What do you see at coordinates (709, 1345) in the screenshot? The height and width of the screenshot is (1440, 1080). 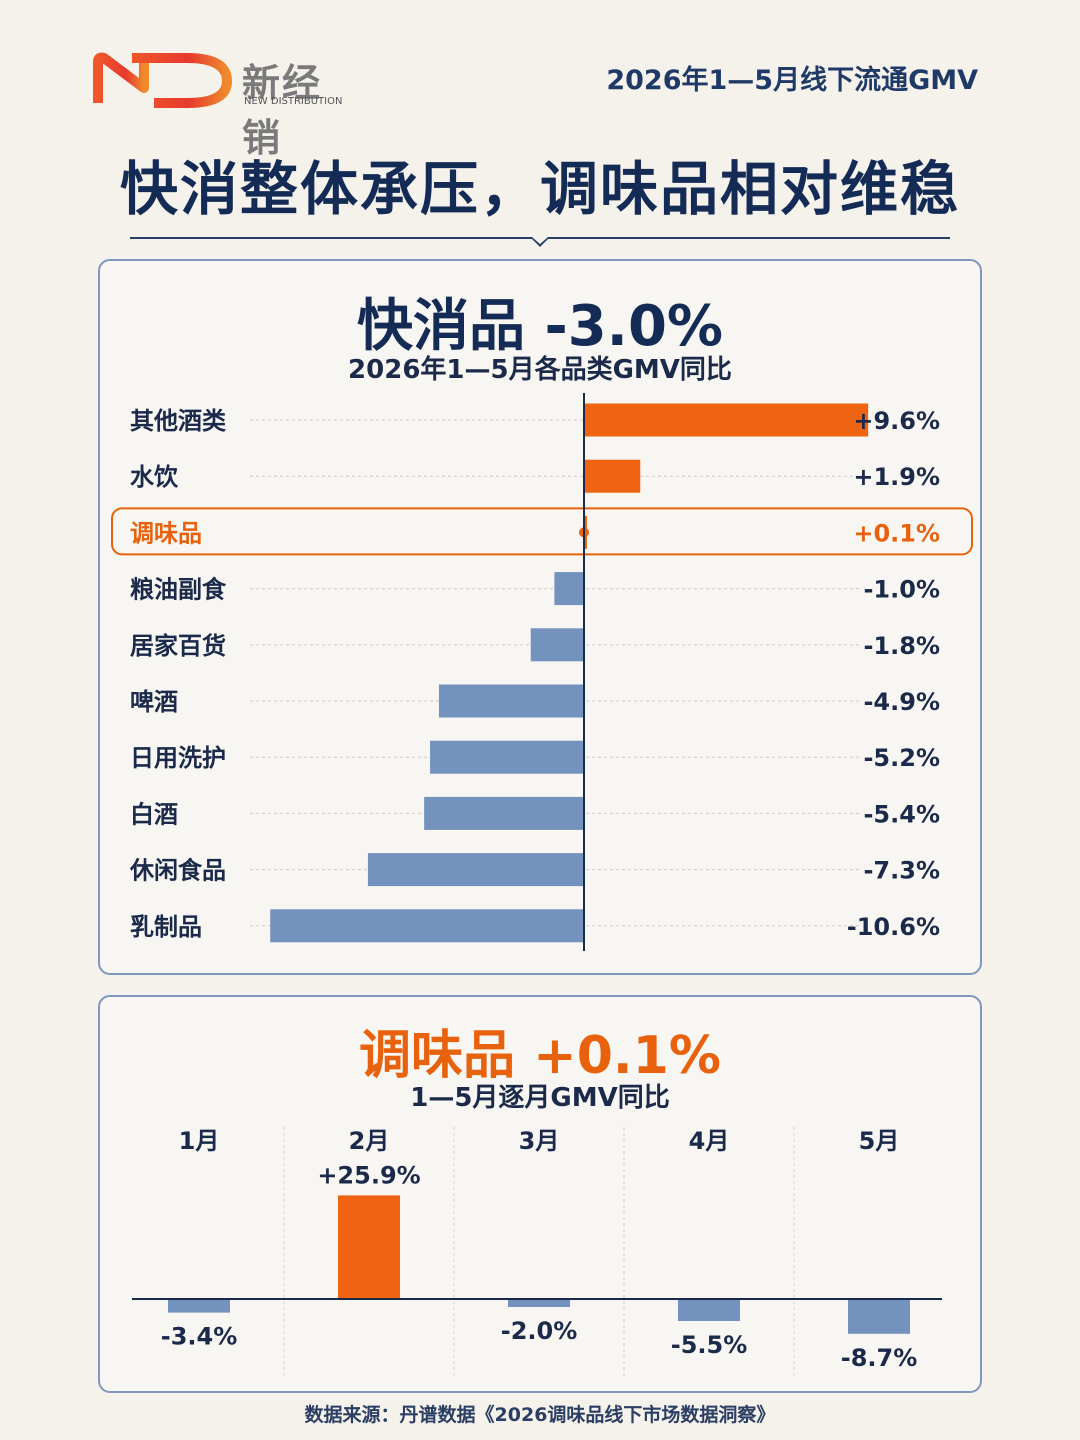 I see `month-value-label: -5.5%` at bounding box center [709, 1345].